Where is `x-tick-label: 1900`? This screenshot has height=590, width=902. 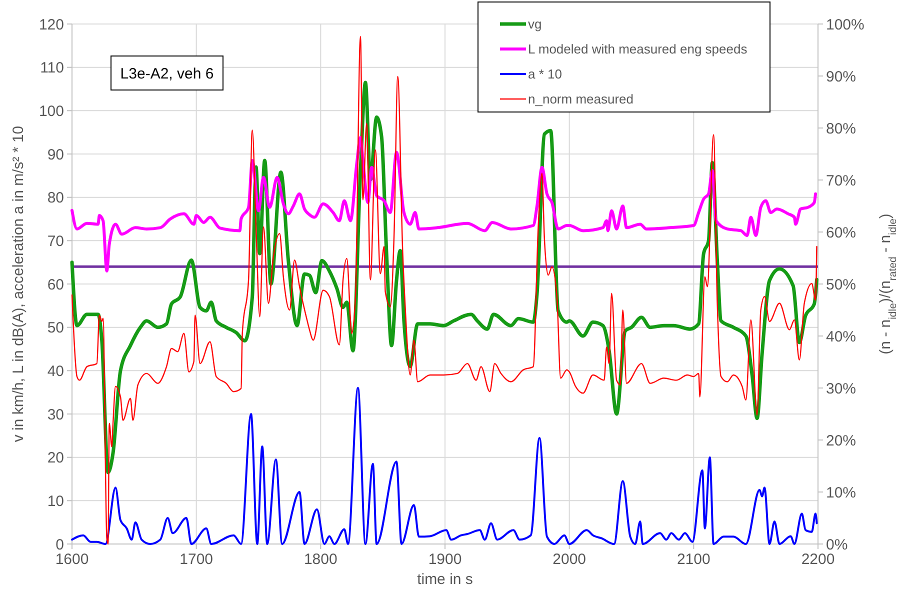 x-tick-label: 1900 is located at coordinates (445, 559).